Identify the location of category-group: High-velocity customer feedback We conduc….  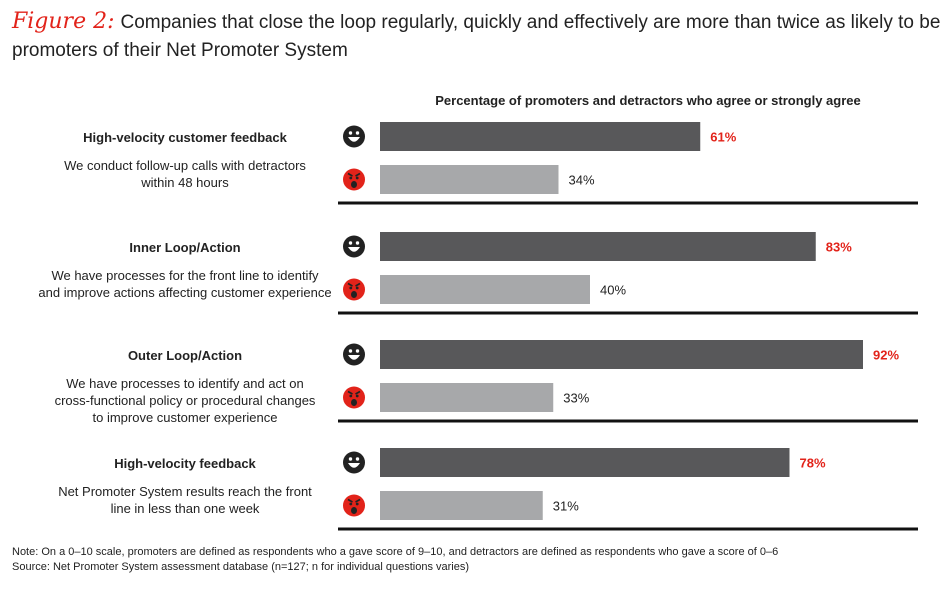
(491, 163).